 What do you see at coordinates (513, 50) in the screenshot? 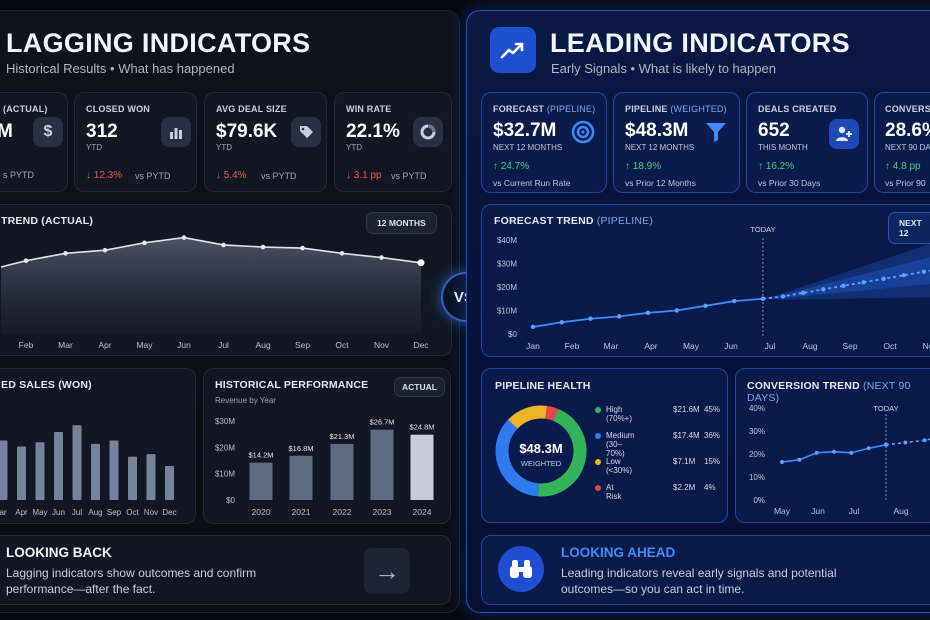
I see `trend-up-icon` at bounding box center [513, 50].